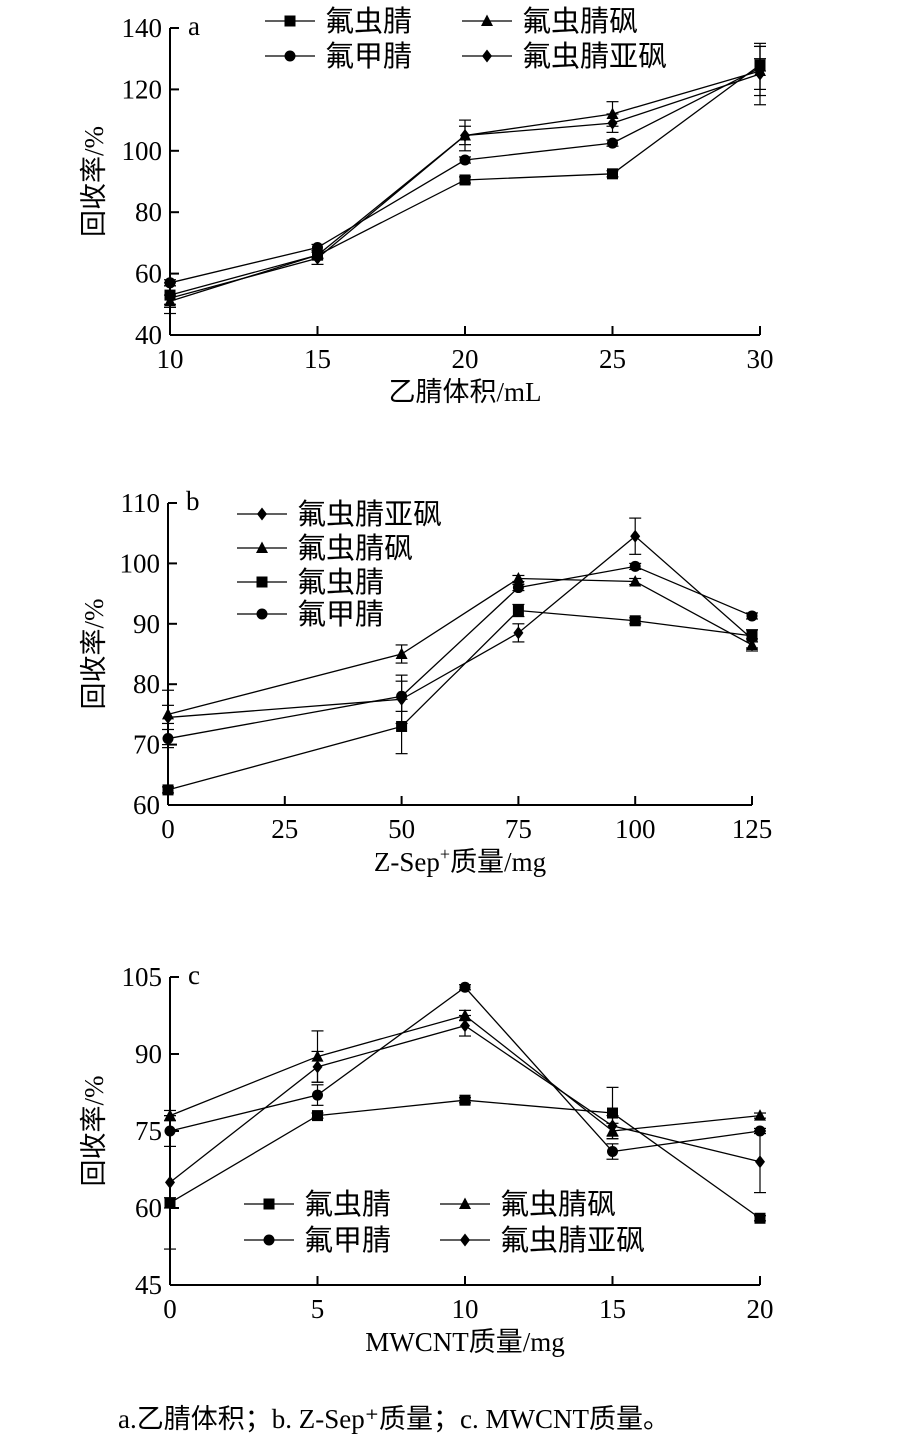 The height and width of the screenshot is (1436, 897). Describe the element at coordinates (318, 1309) in the screenshot. I see `x-tick-label: 5` at that location.